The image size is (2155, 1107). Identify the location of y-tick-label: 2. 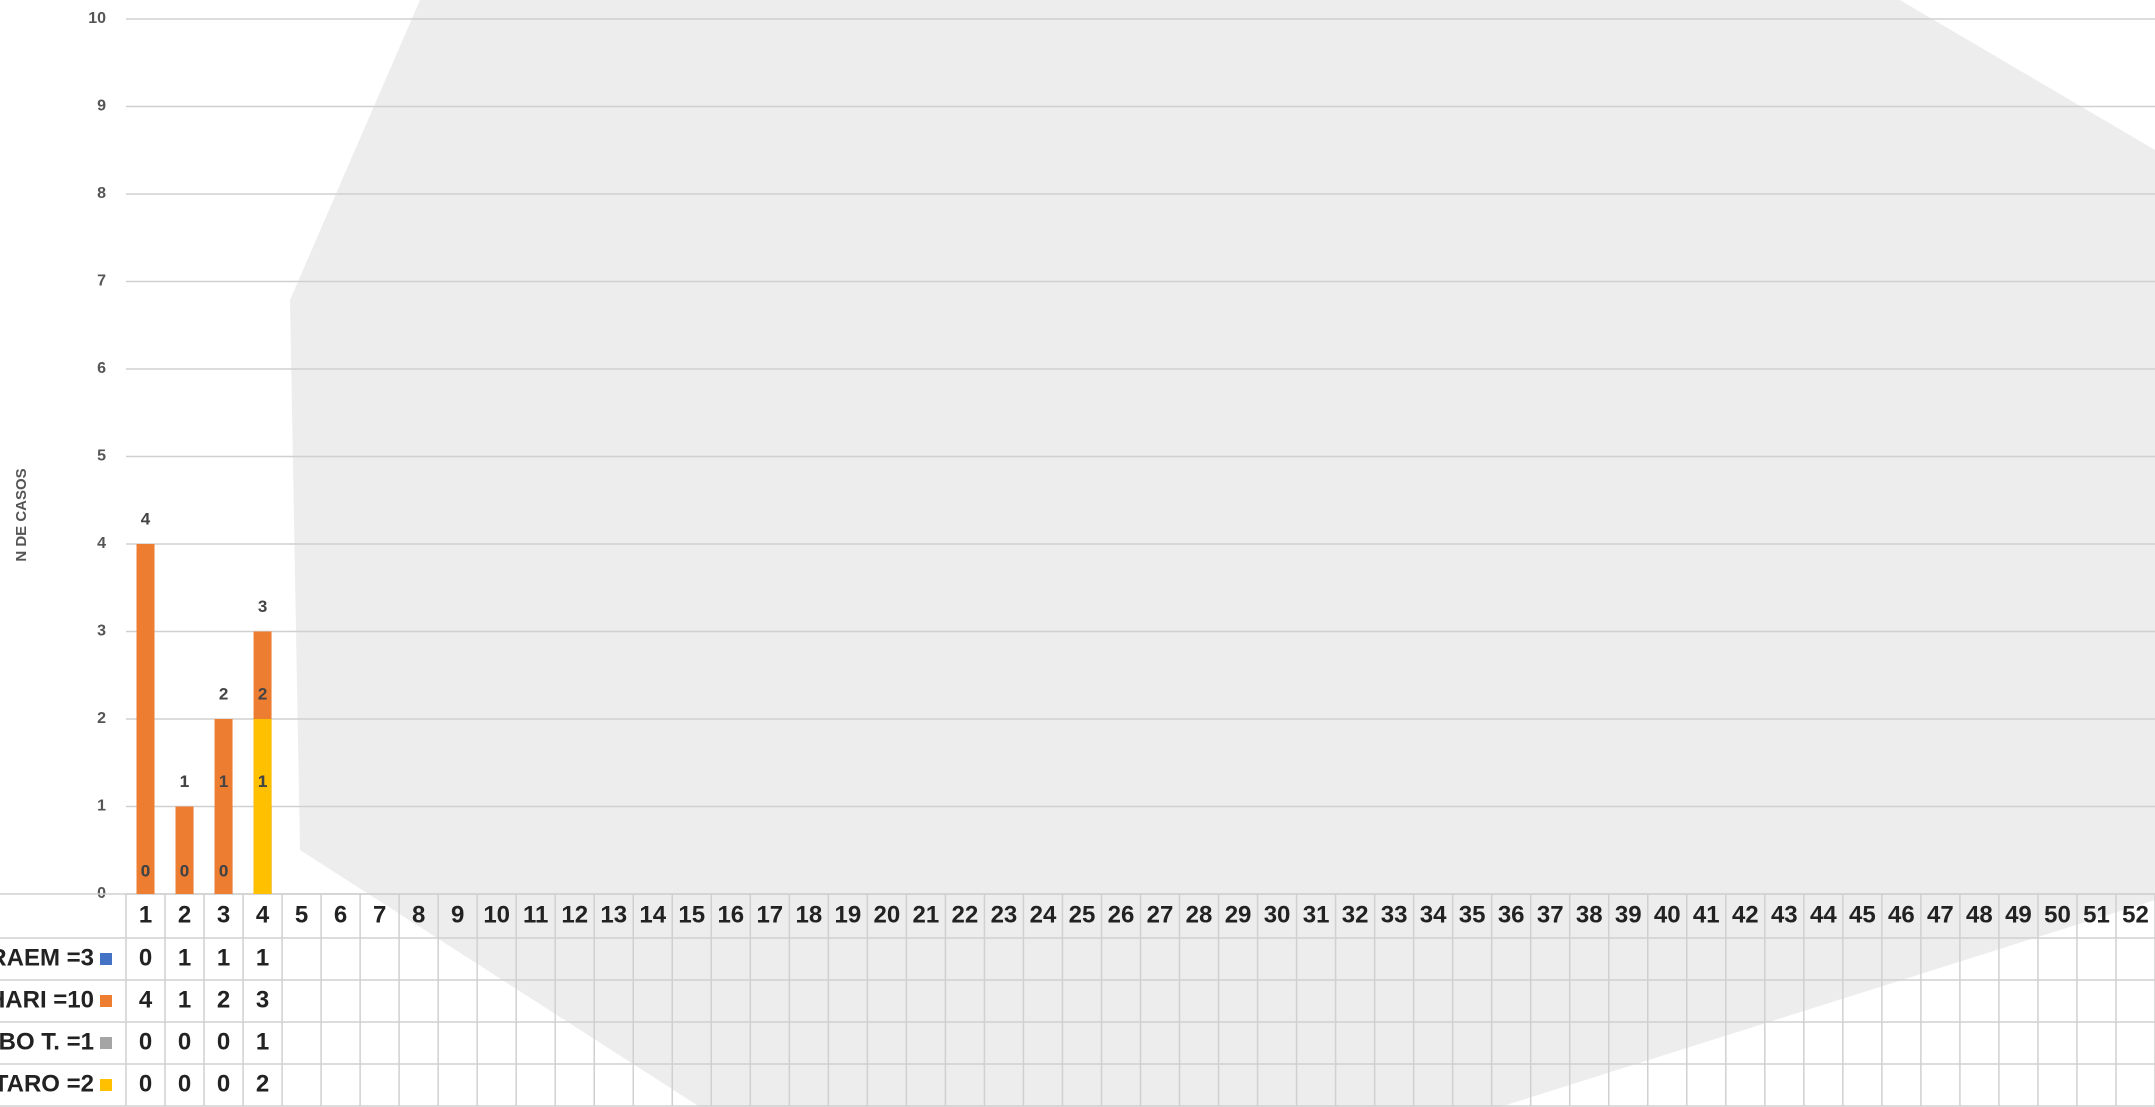
(101, 718).